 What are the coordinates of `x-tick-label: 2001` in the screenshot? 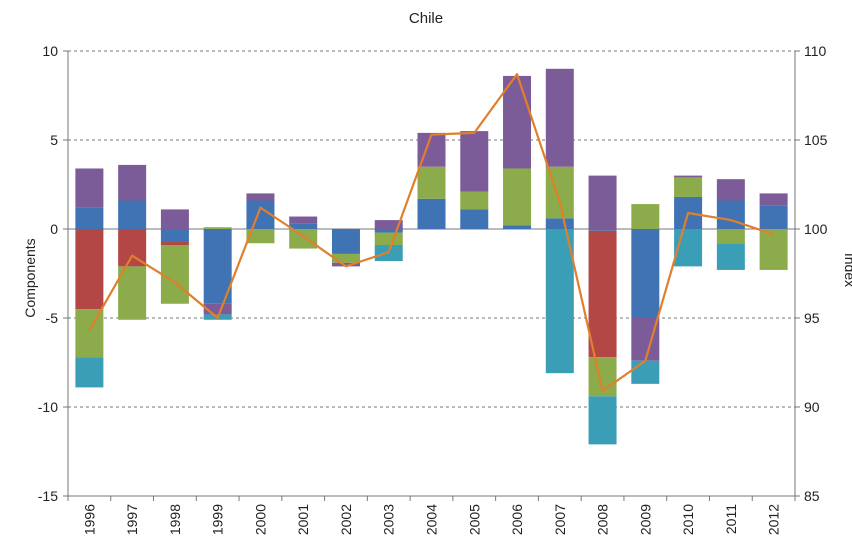 It's located at (303, 519).